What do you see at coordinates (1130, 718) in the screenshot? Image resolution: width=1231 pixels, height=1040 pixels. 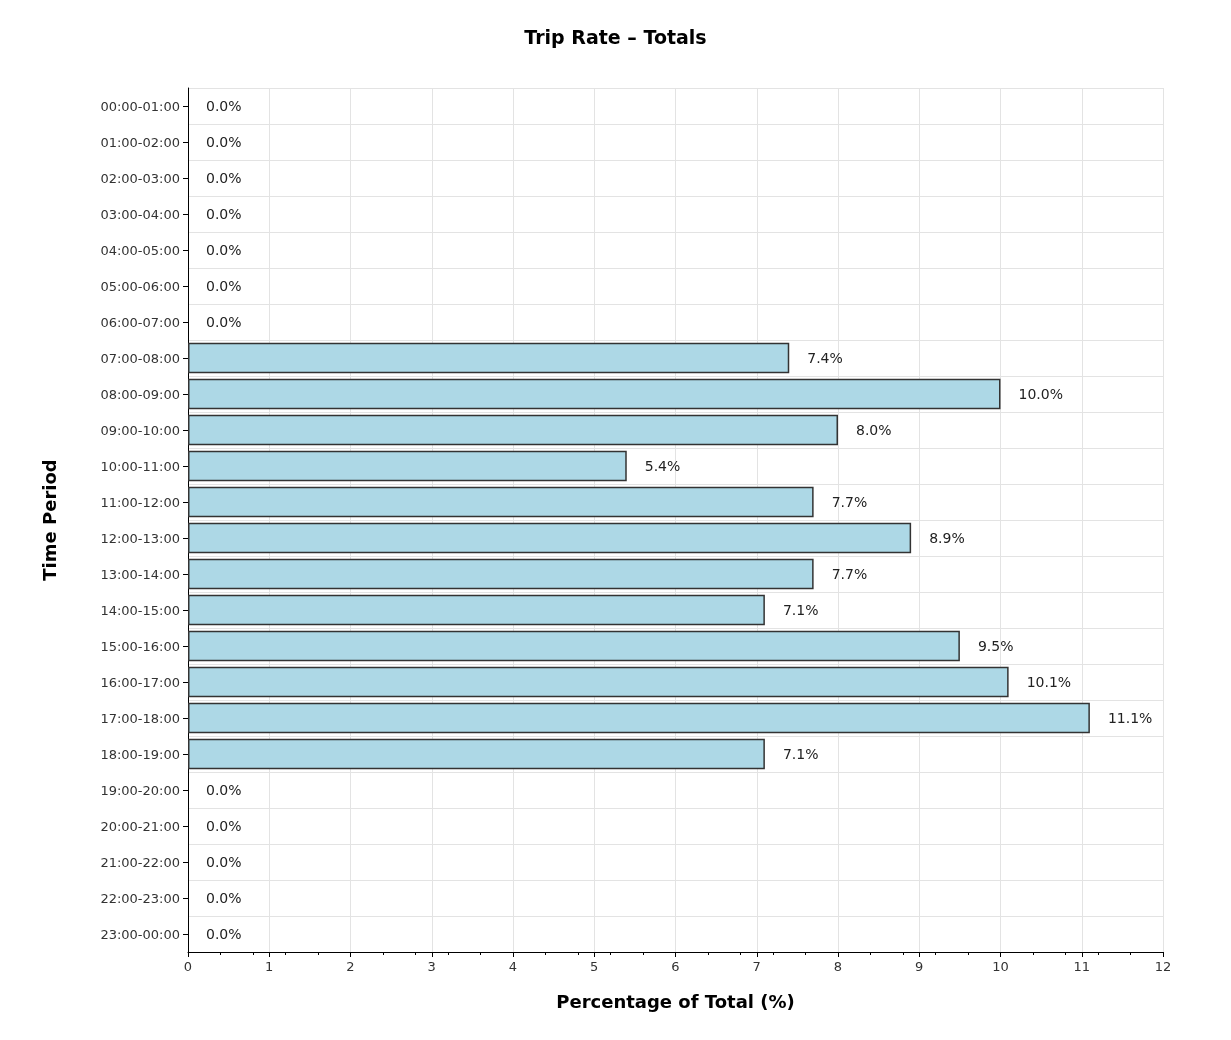 I see `data-label: 11.1%` at bounding box center [1130, 718].